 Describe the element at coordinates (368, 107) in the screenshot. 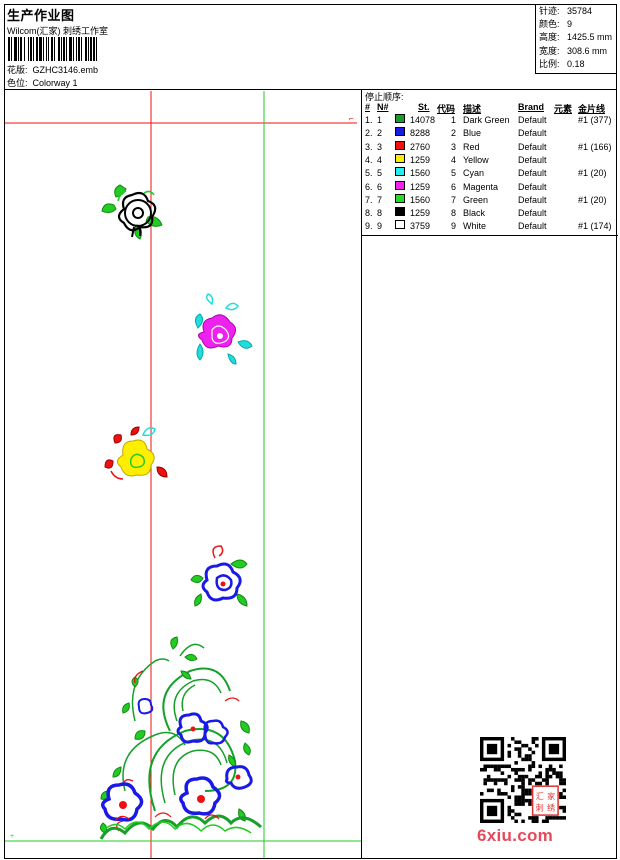

I see `col-header-num: #` at that location.